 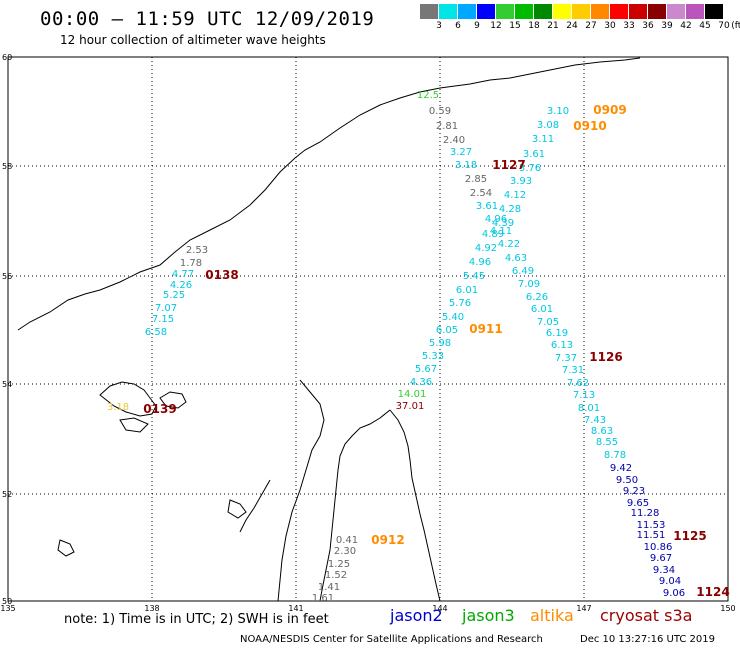 I want to click on wave-height-value: 7.05, so click(x=548, y=322).